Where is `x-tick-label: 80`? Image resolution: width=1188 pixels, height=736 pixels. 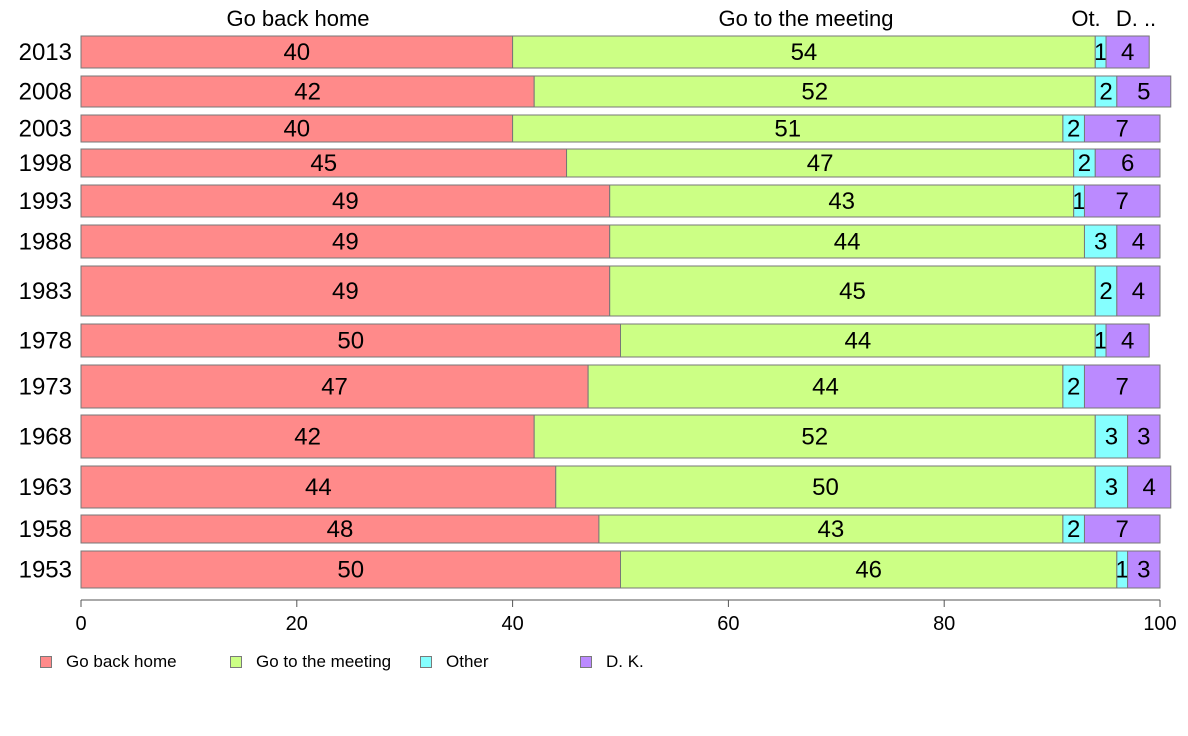
x-tick-label: 80 is located at coordinates (944, 624).